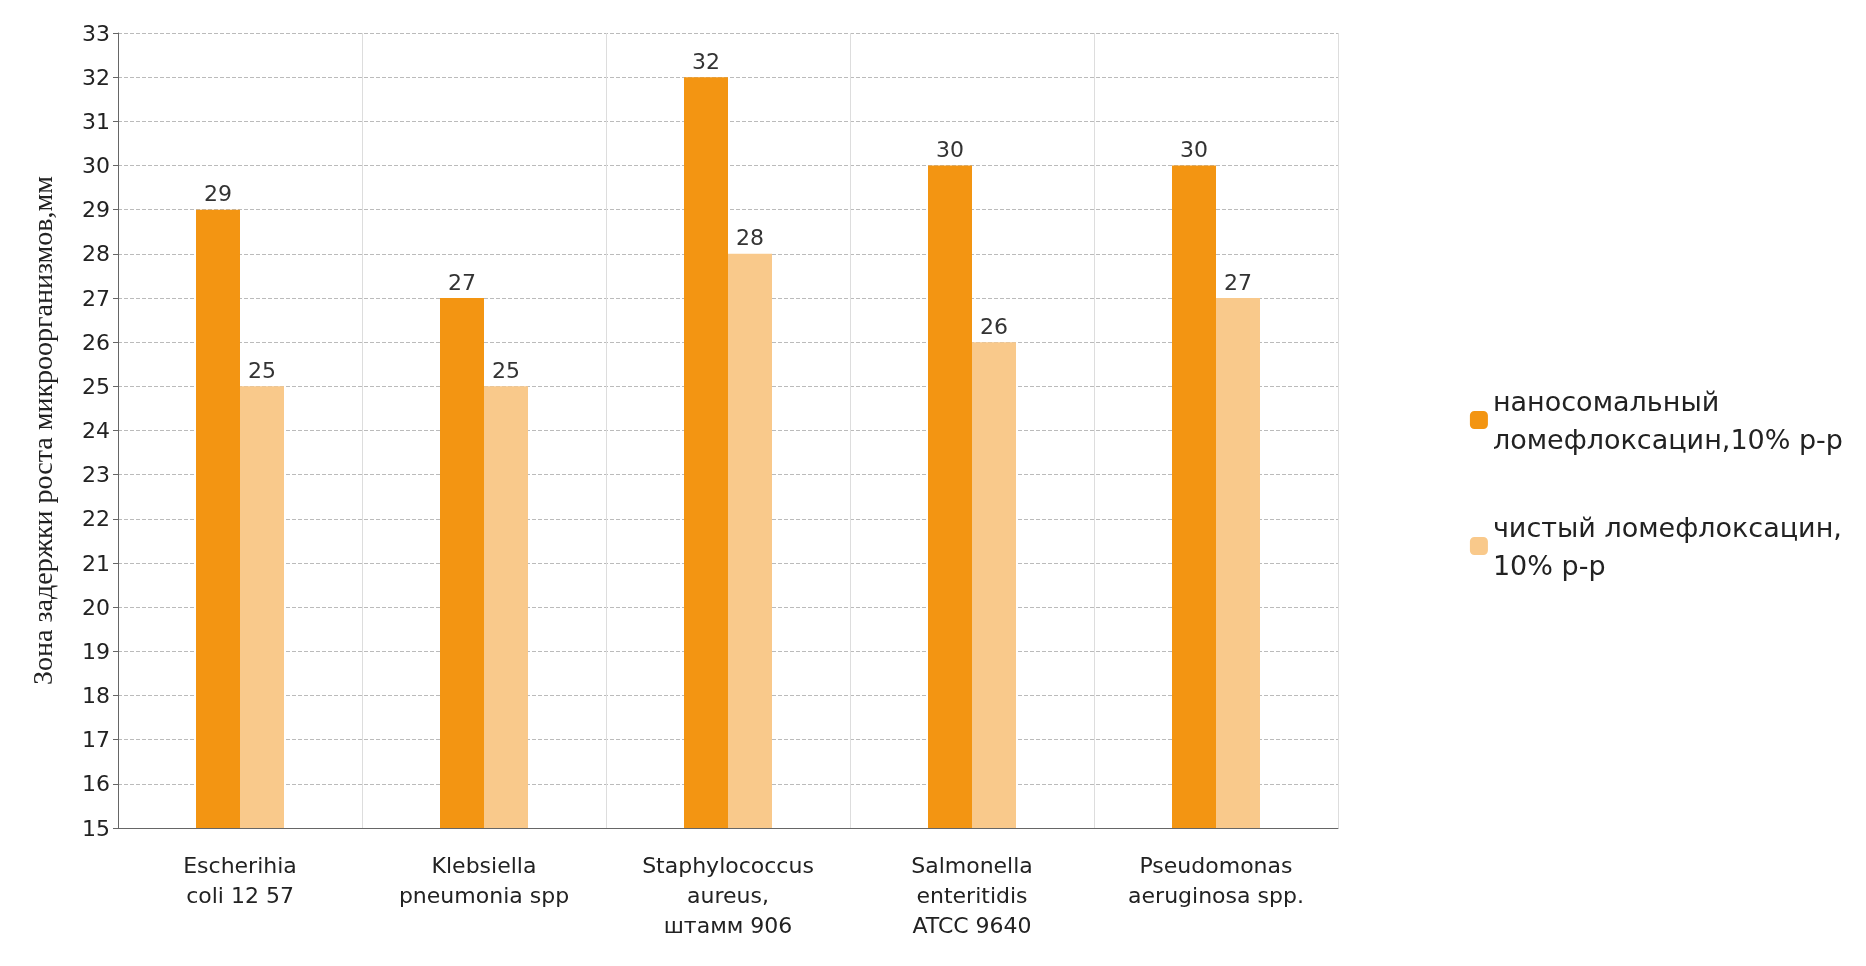 Image resolution: width=1866 pixels, height=966 pixels. I want to click on y-axis-title: Зона задержки роста микроорганизмов,мм, so click(42, 430).